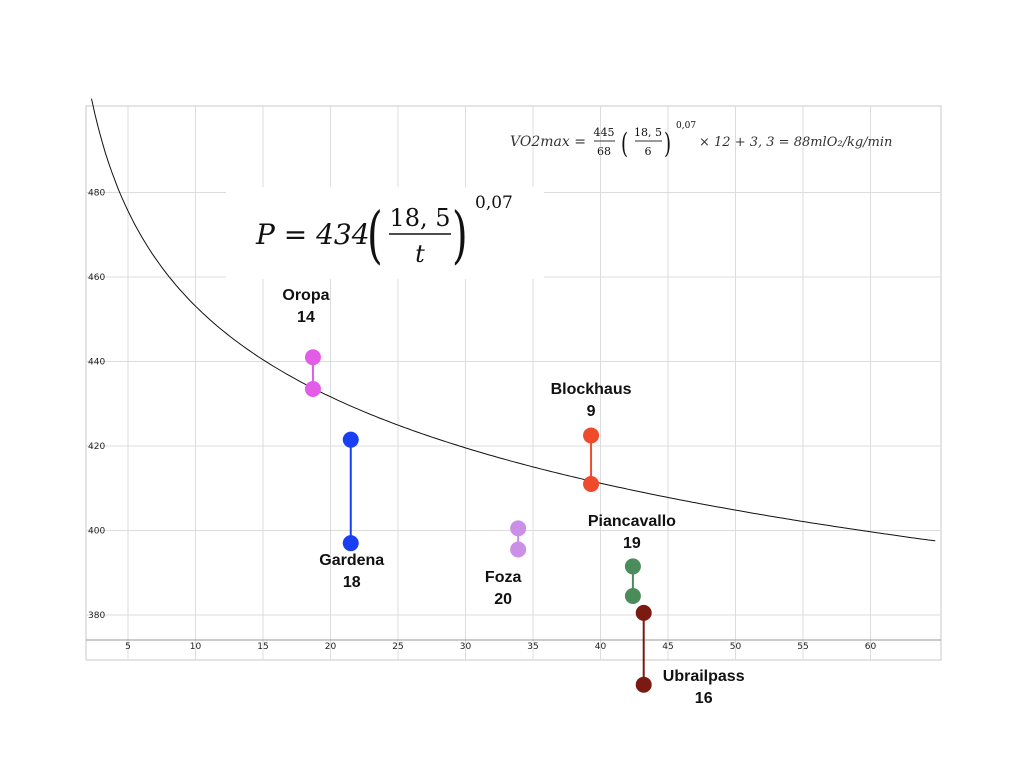 The height and width of the screenshot is (768, 1024). I want to click on marker-oropa: Oropa 14, so click(306, 342).